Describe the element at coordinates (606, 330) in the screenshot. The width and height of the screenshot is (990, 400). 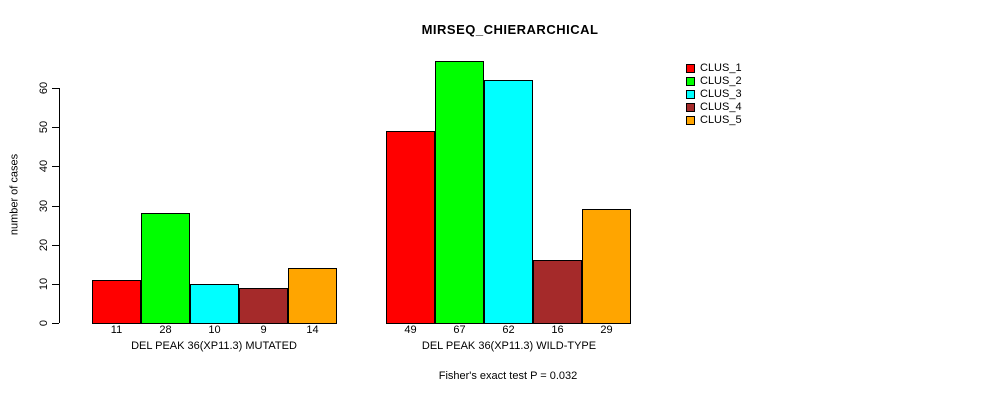
I see `bar-value-clus_5-group2: 29` at that location.